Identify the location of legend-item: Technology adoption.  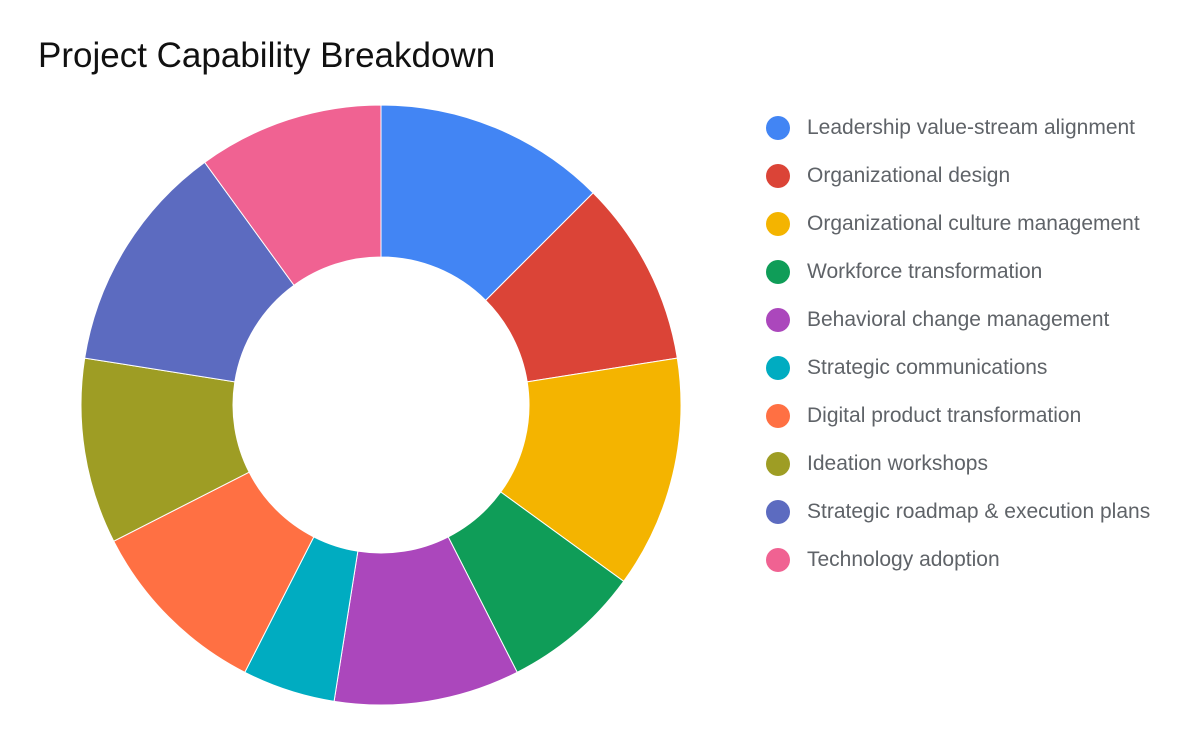
(958, 560).